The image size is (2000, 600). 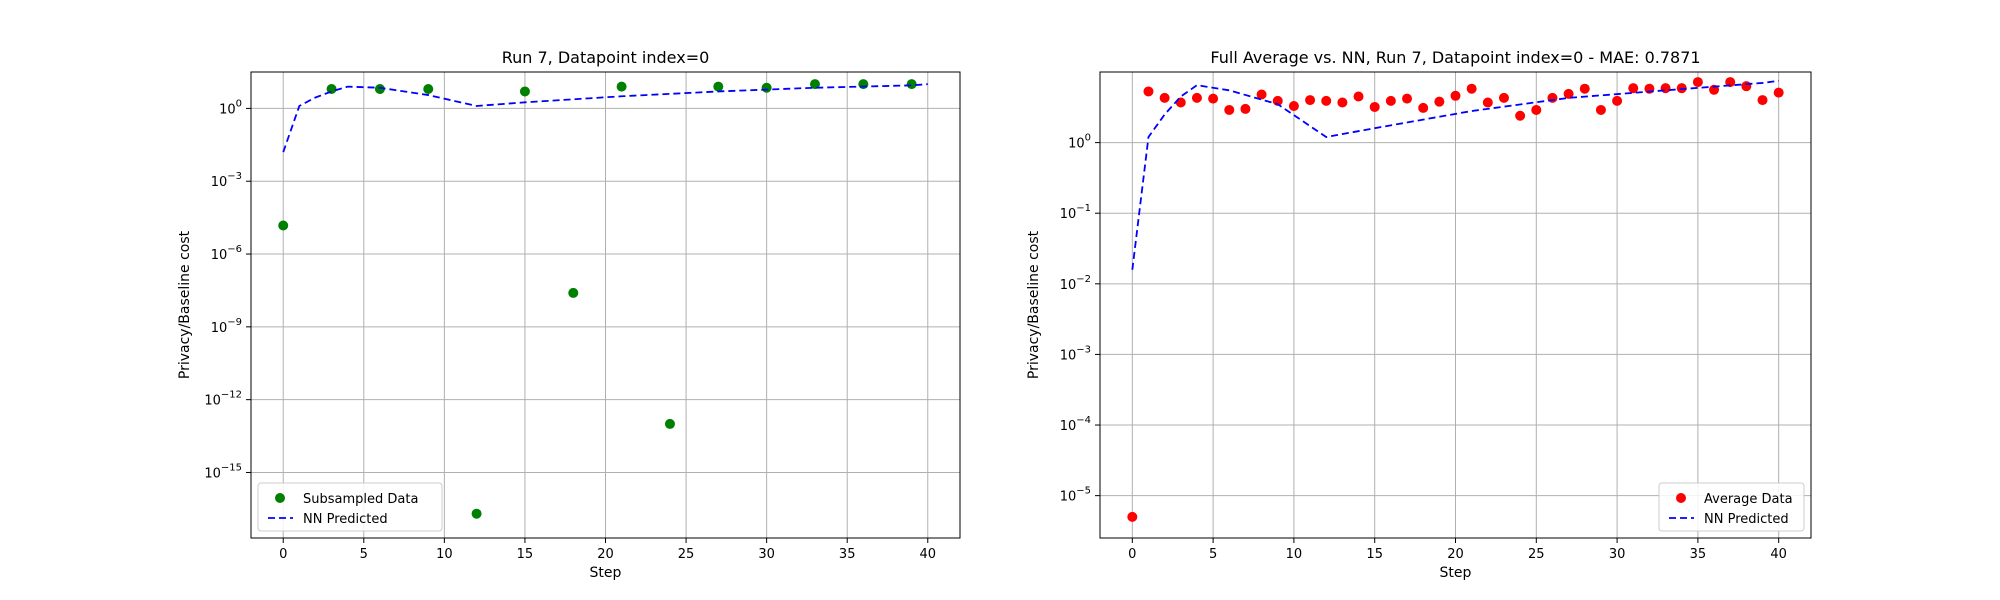 I want to click on y-tick-label: 10⁻¹, so click(x=1075, y=212).